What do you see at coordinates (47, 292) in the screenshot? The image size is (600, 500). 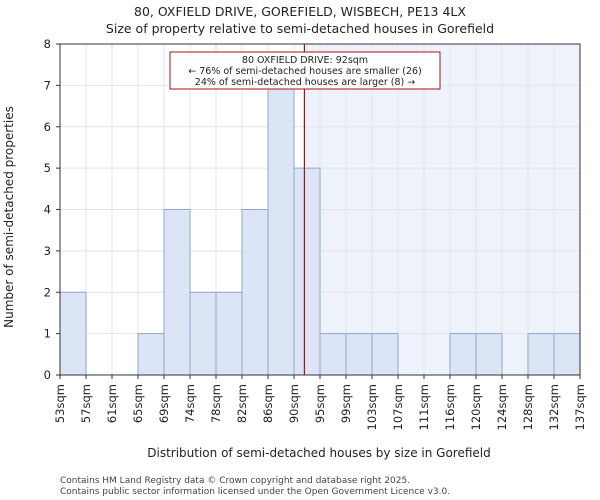 I see `y-tick-label: 2` at bounding box center [47, 292].